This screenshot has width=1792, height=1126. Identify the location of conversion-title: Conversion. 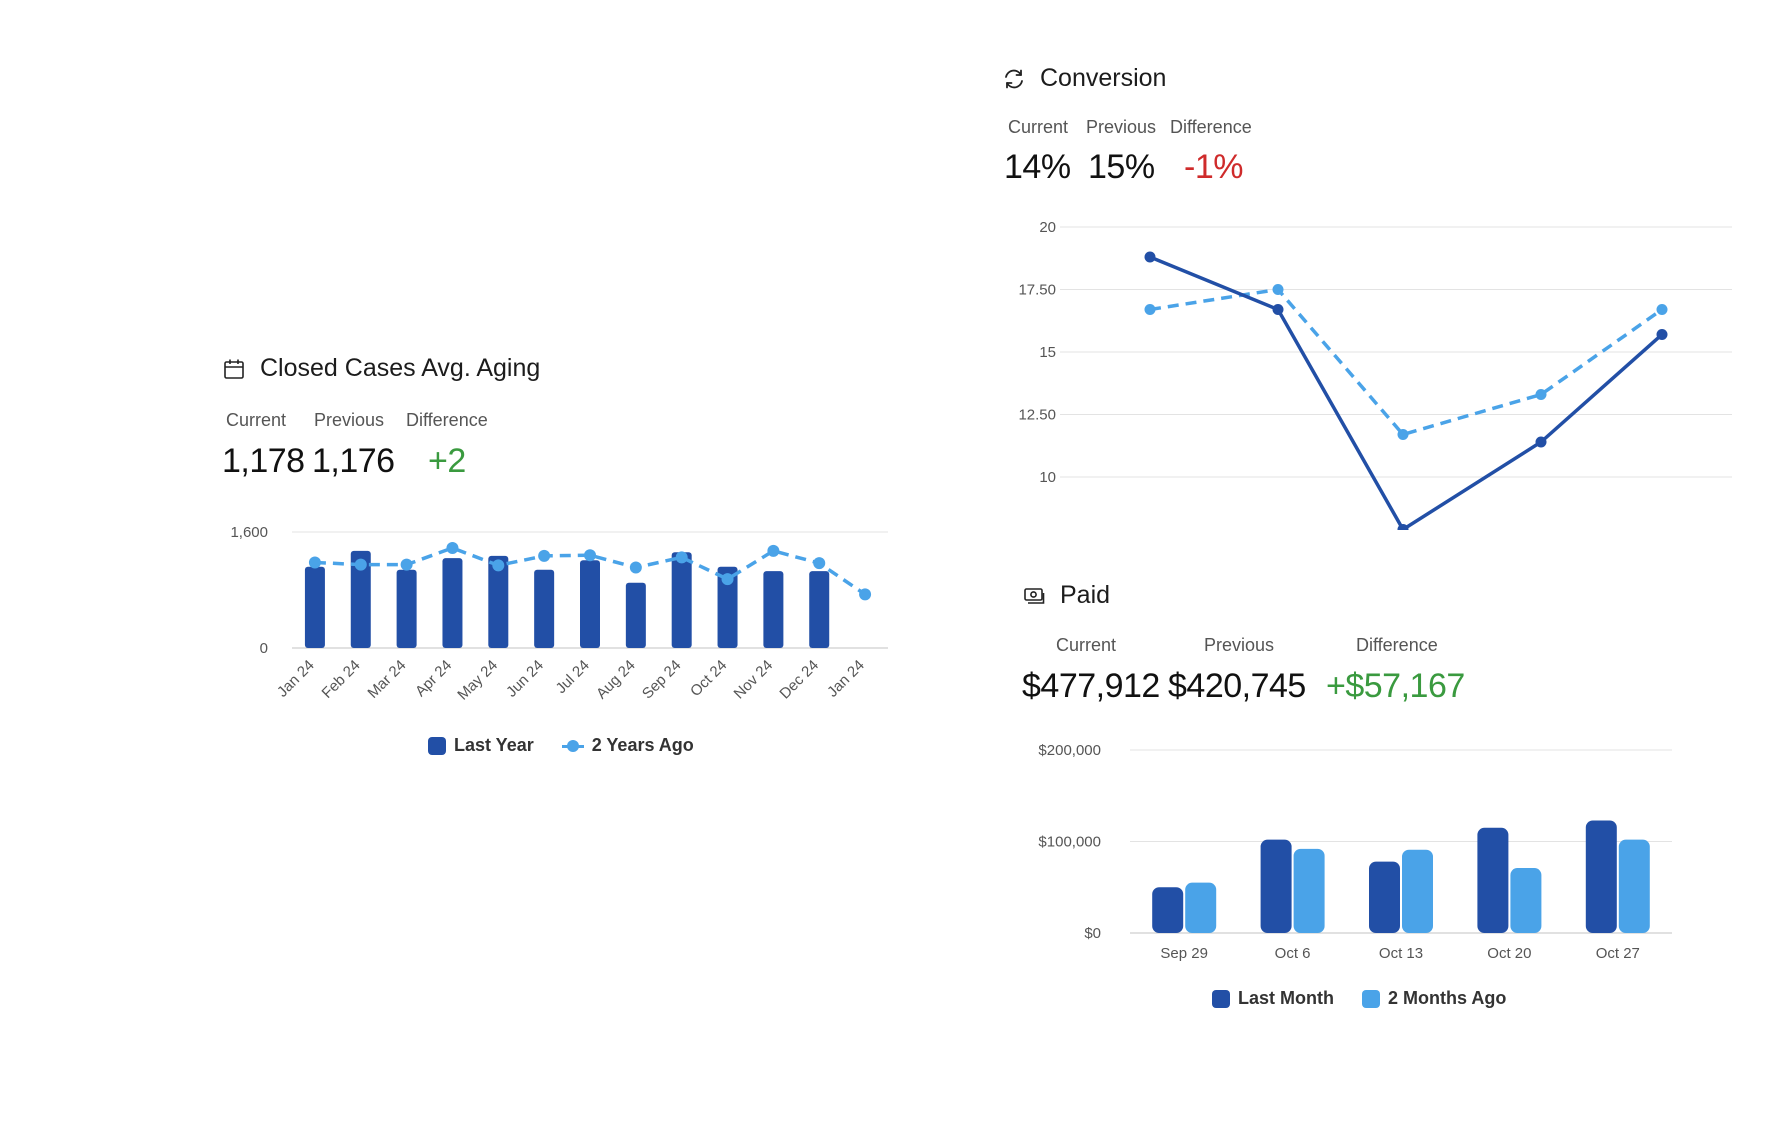
(1103, 78).